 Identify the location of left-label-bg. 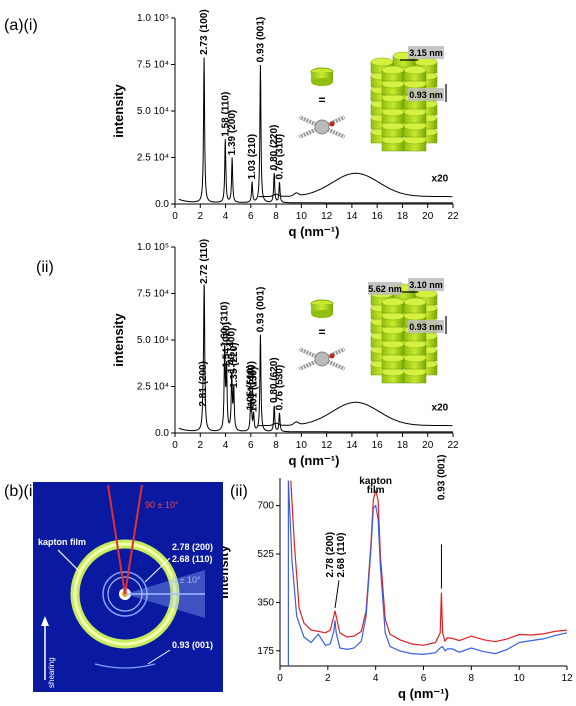
(385, 288).